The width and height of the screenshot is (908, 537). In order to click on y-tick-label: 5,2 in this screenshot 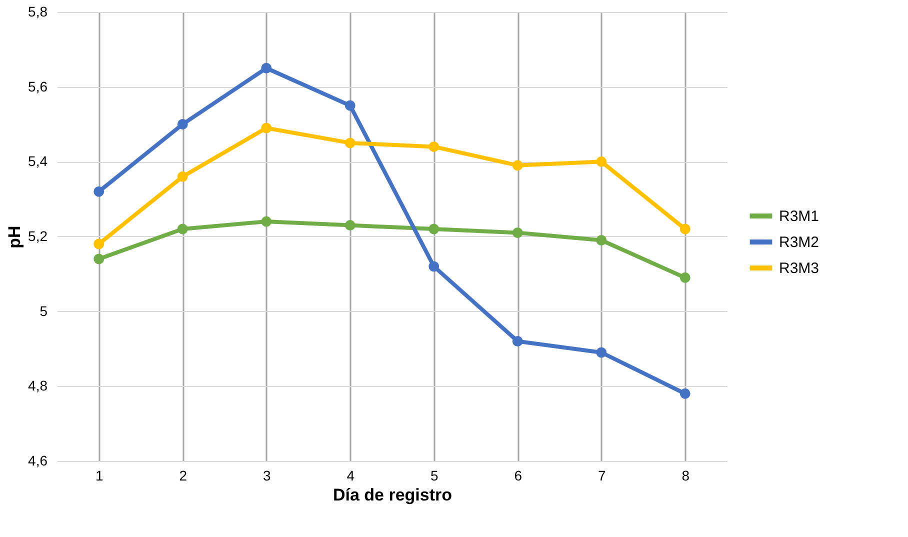, I will do `click(38, 236)`.